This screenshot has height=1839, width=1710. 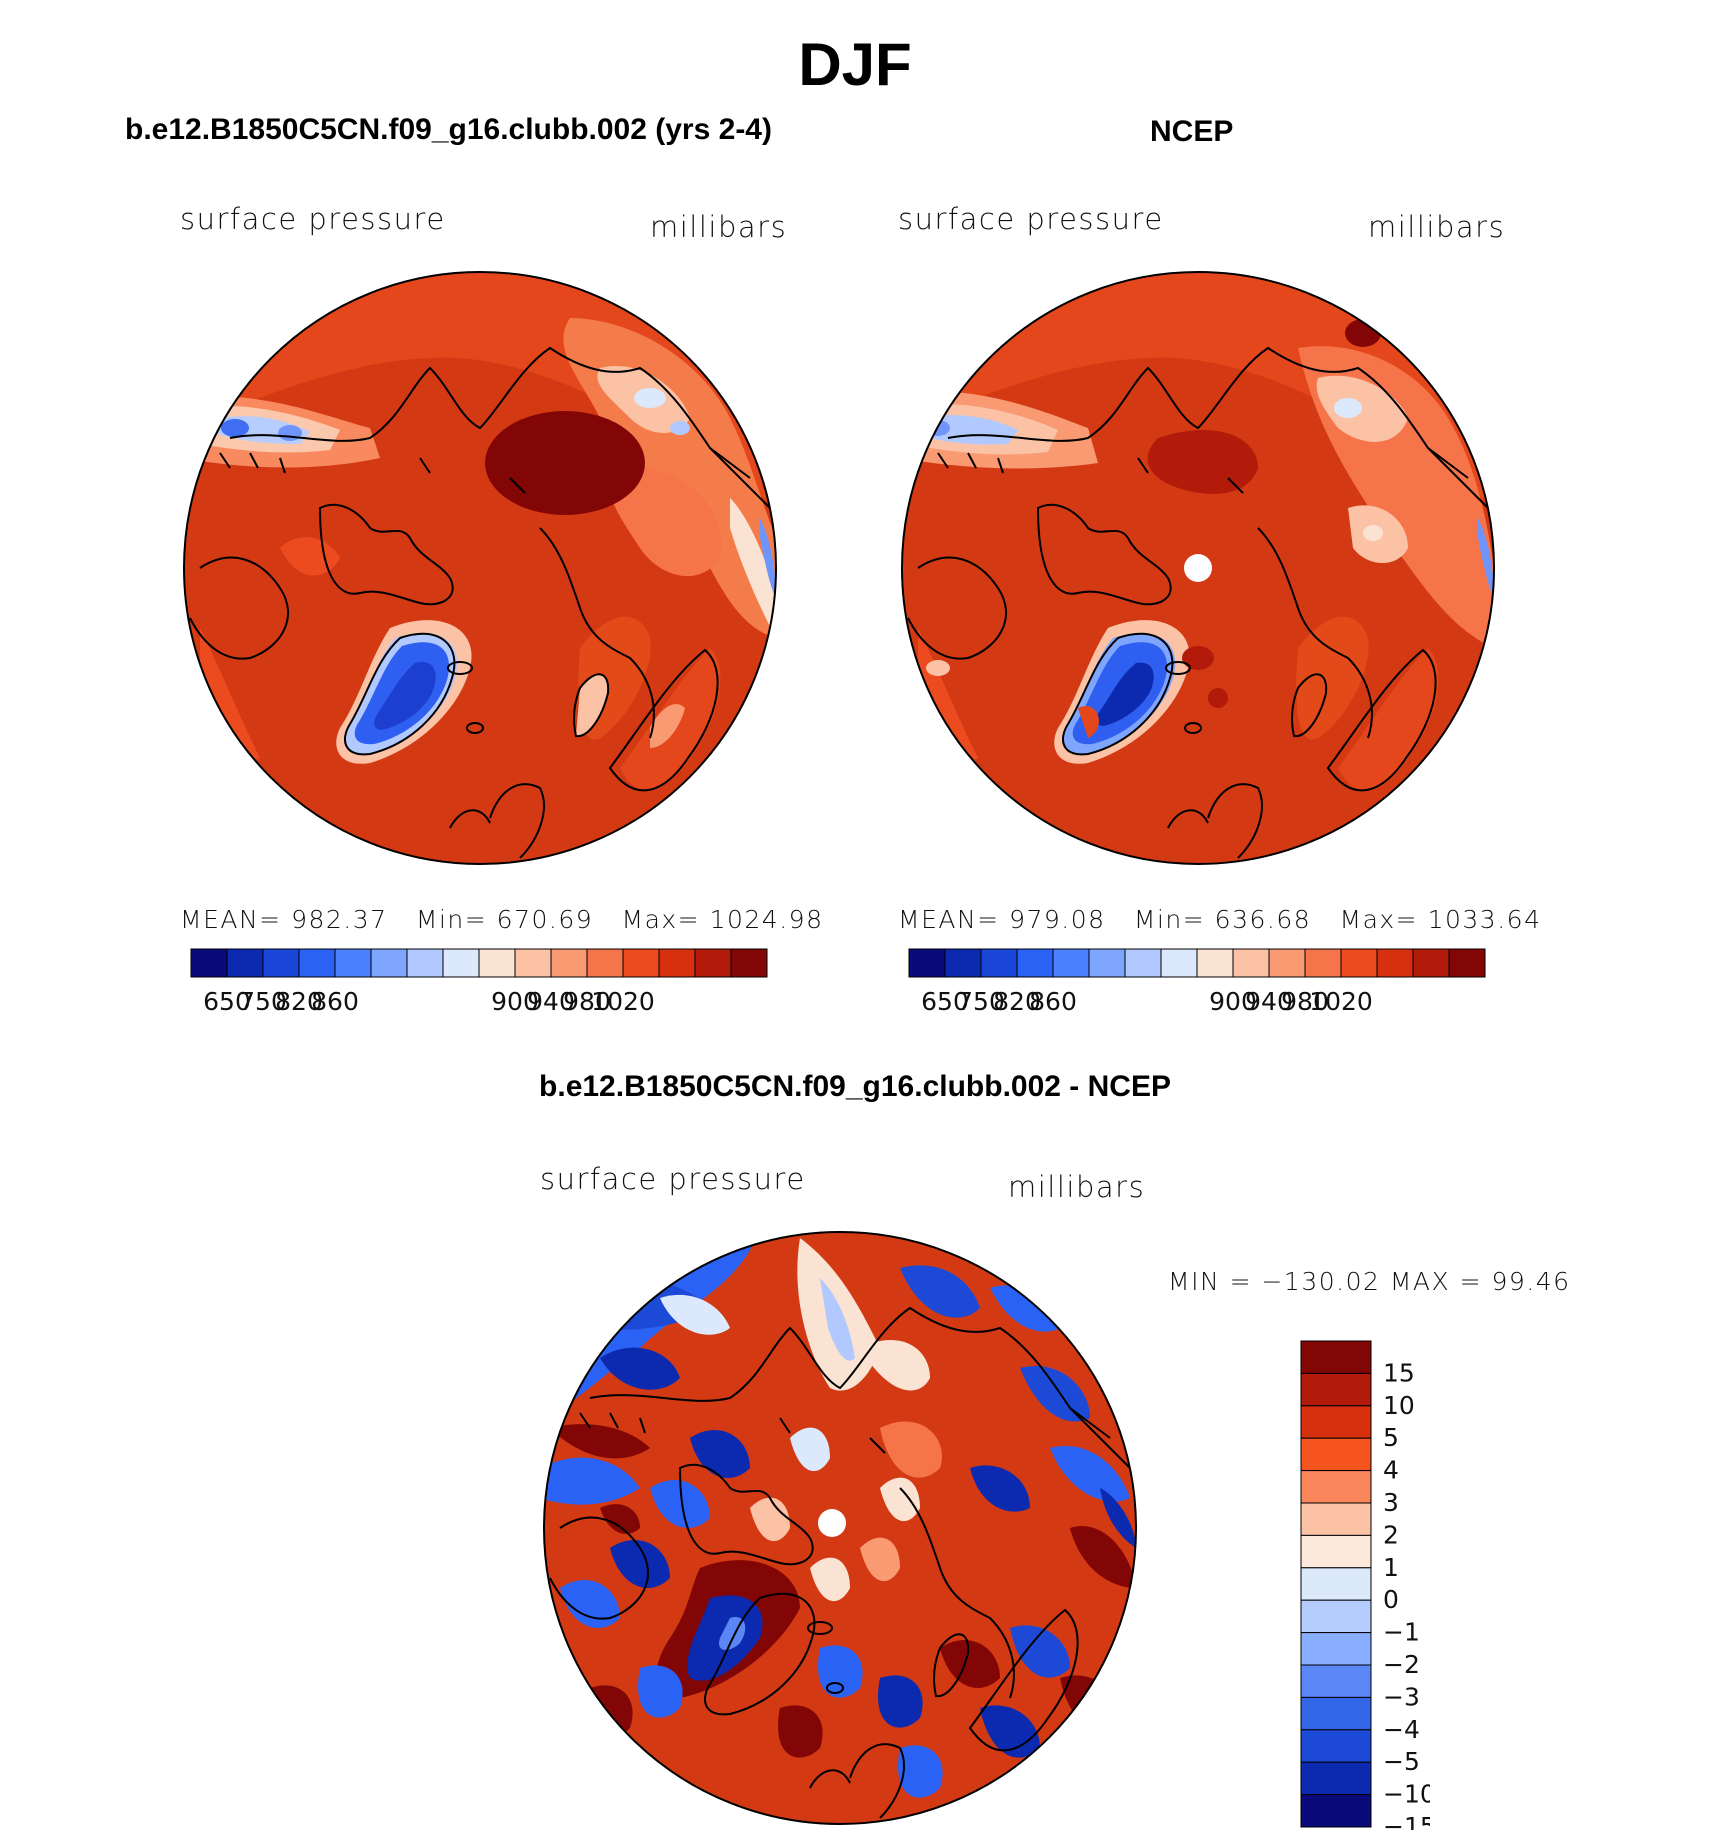 What do you see at coordinates (1391, 1470) in the screenshot?
I see `diff-colorbar-tick-label: 4` at bounding box center [1391, 1470].